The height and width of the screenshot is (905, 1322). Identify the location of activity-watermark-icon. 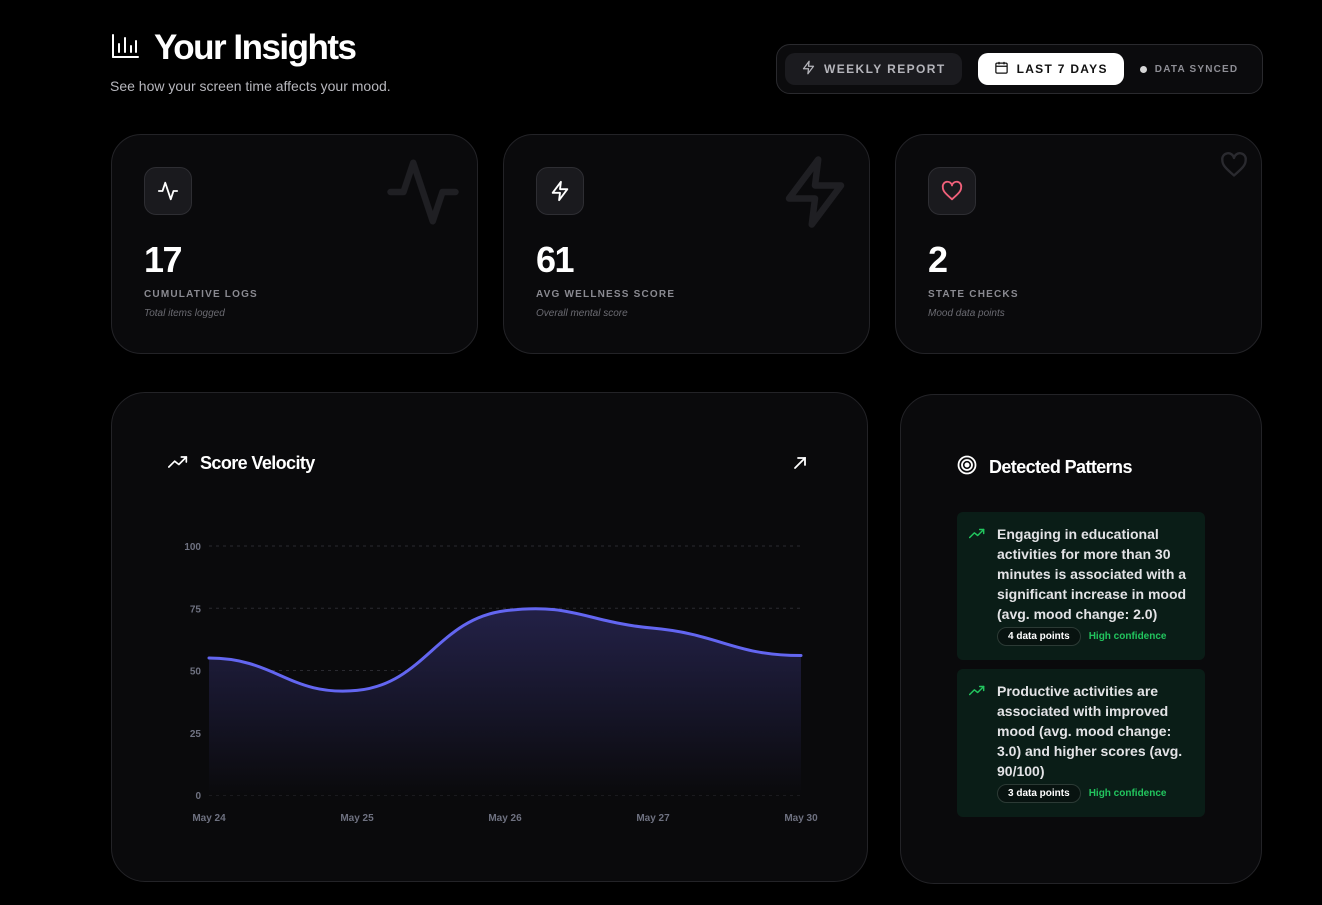
(423, 192).